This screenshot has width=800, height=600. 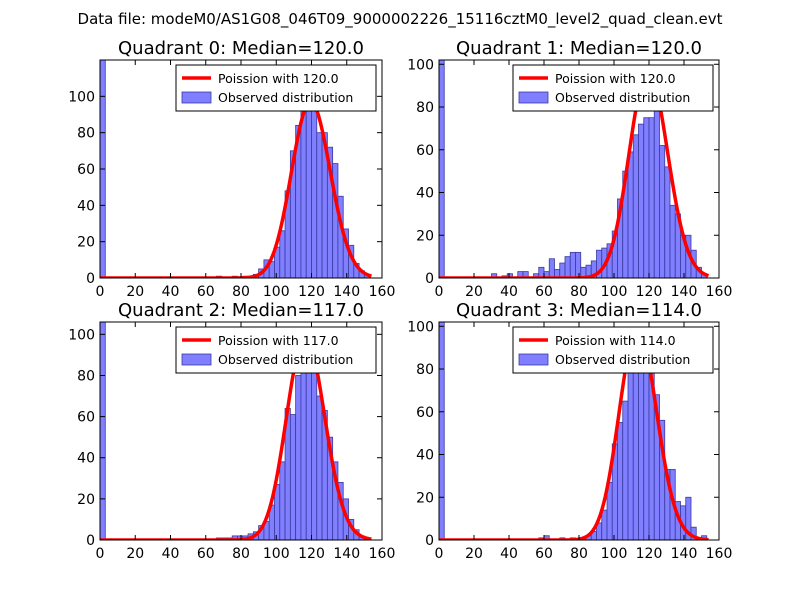 What do you see at coordinates (311, 554) in the screenshot?
I see `quadrant-2-xtick-label-6: 120` at bounding box center [311, 554].